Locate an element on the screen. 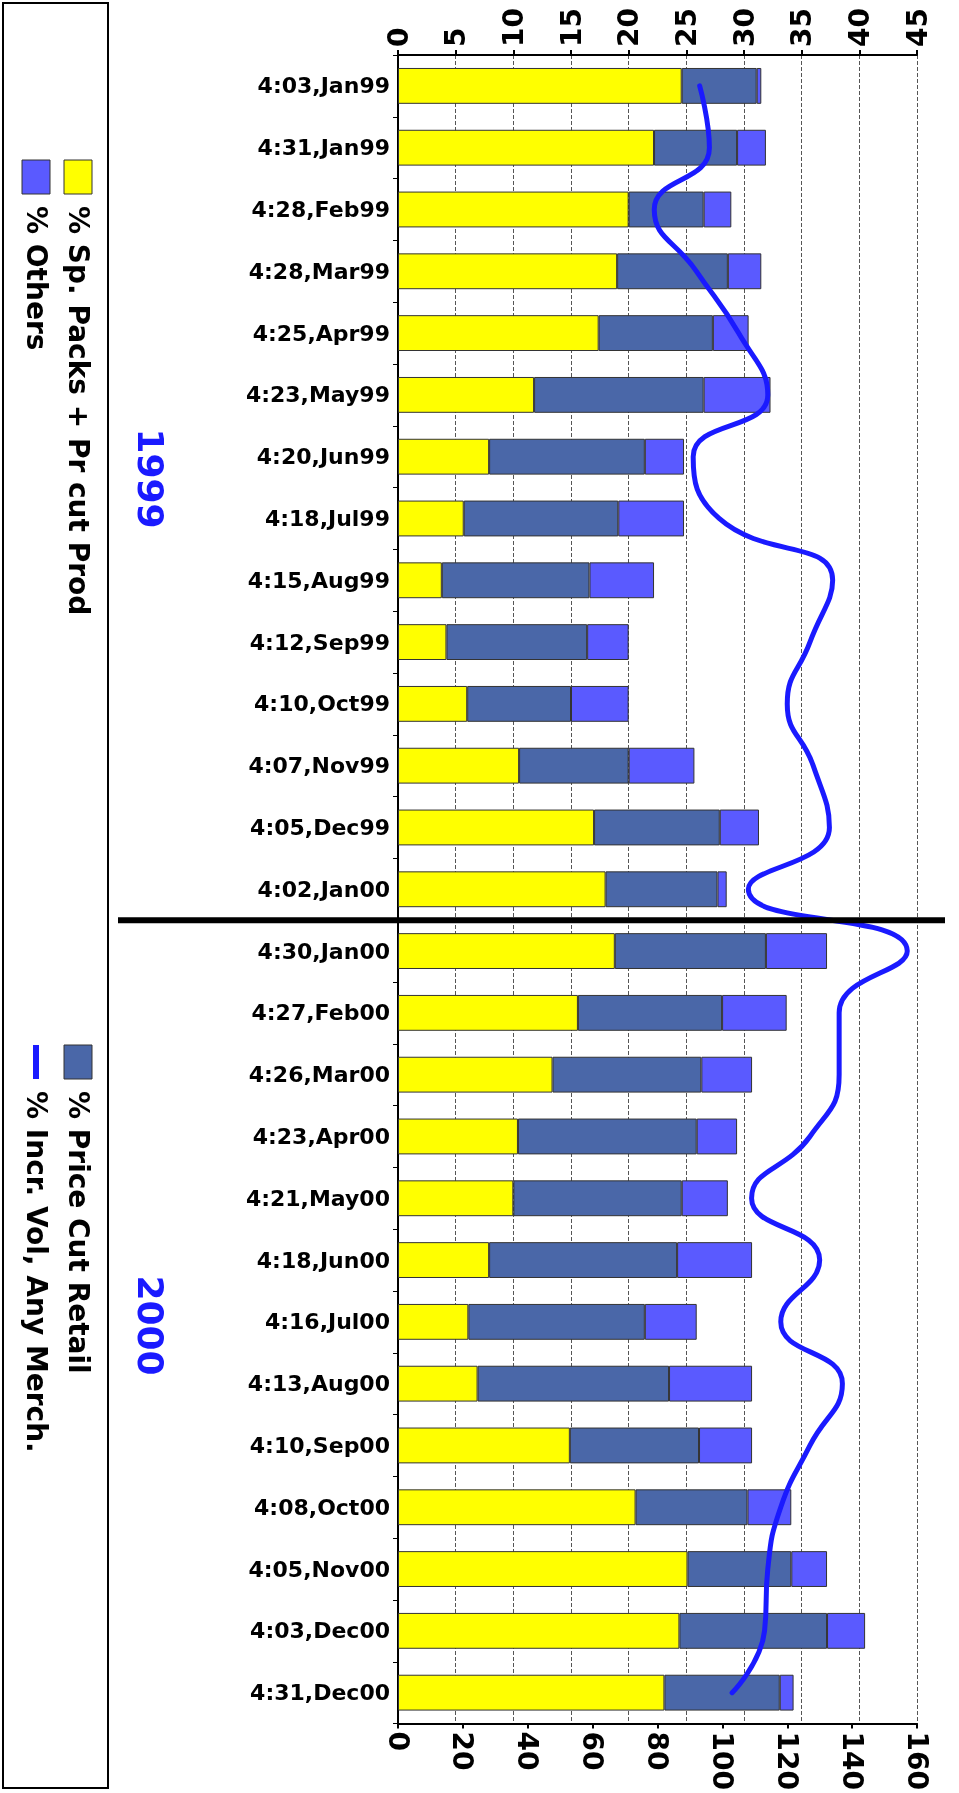 Image resolution: width=959 pixels, height=1793 pixels. x2-tick-label: 40 is located at coordinates (859, 27).